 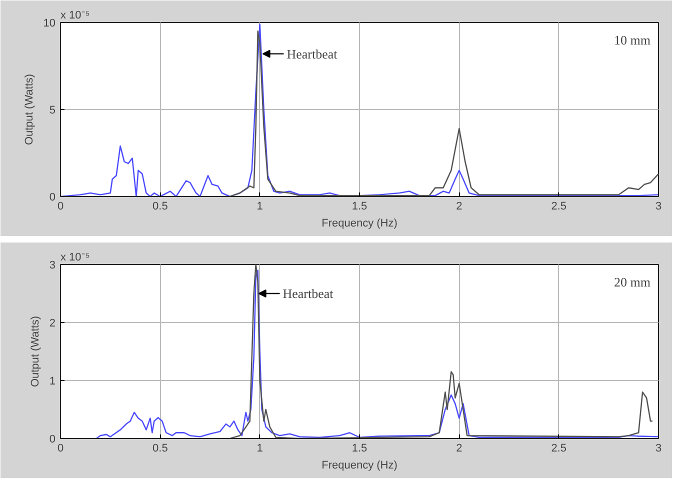 What do you see at coordinates (49, 24) in the screenshot?
I see `y-tick-label: 10` at bounding box center [49, 24].